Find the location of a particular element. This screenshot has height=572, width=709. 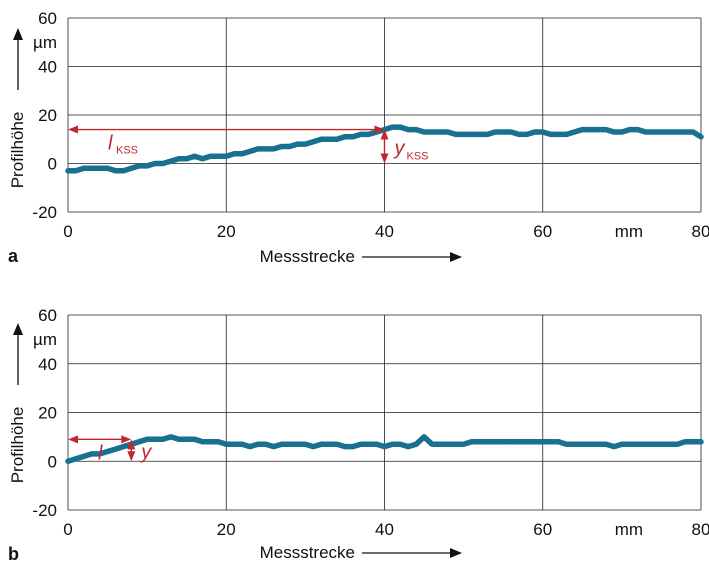

y-tick-label: -20 is located at coordinates (44, 510).